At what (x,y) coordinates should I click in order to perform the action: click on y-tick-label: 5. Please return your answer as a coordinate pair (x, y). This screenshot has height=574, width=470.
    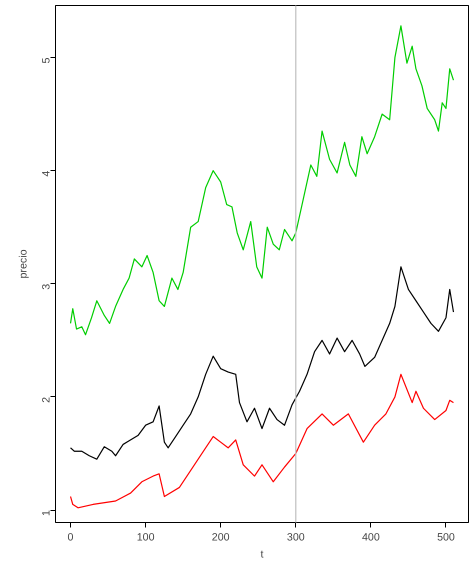
    Looking at the image, I should click on (46, 60).